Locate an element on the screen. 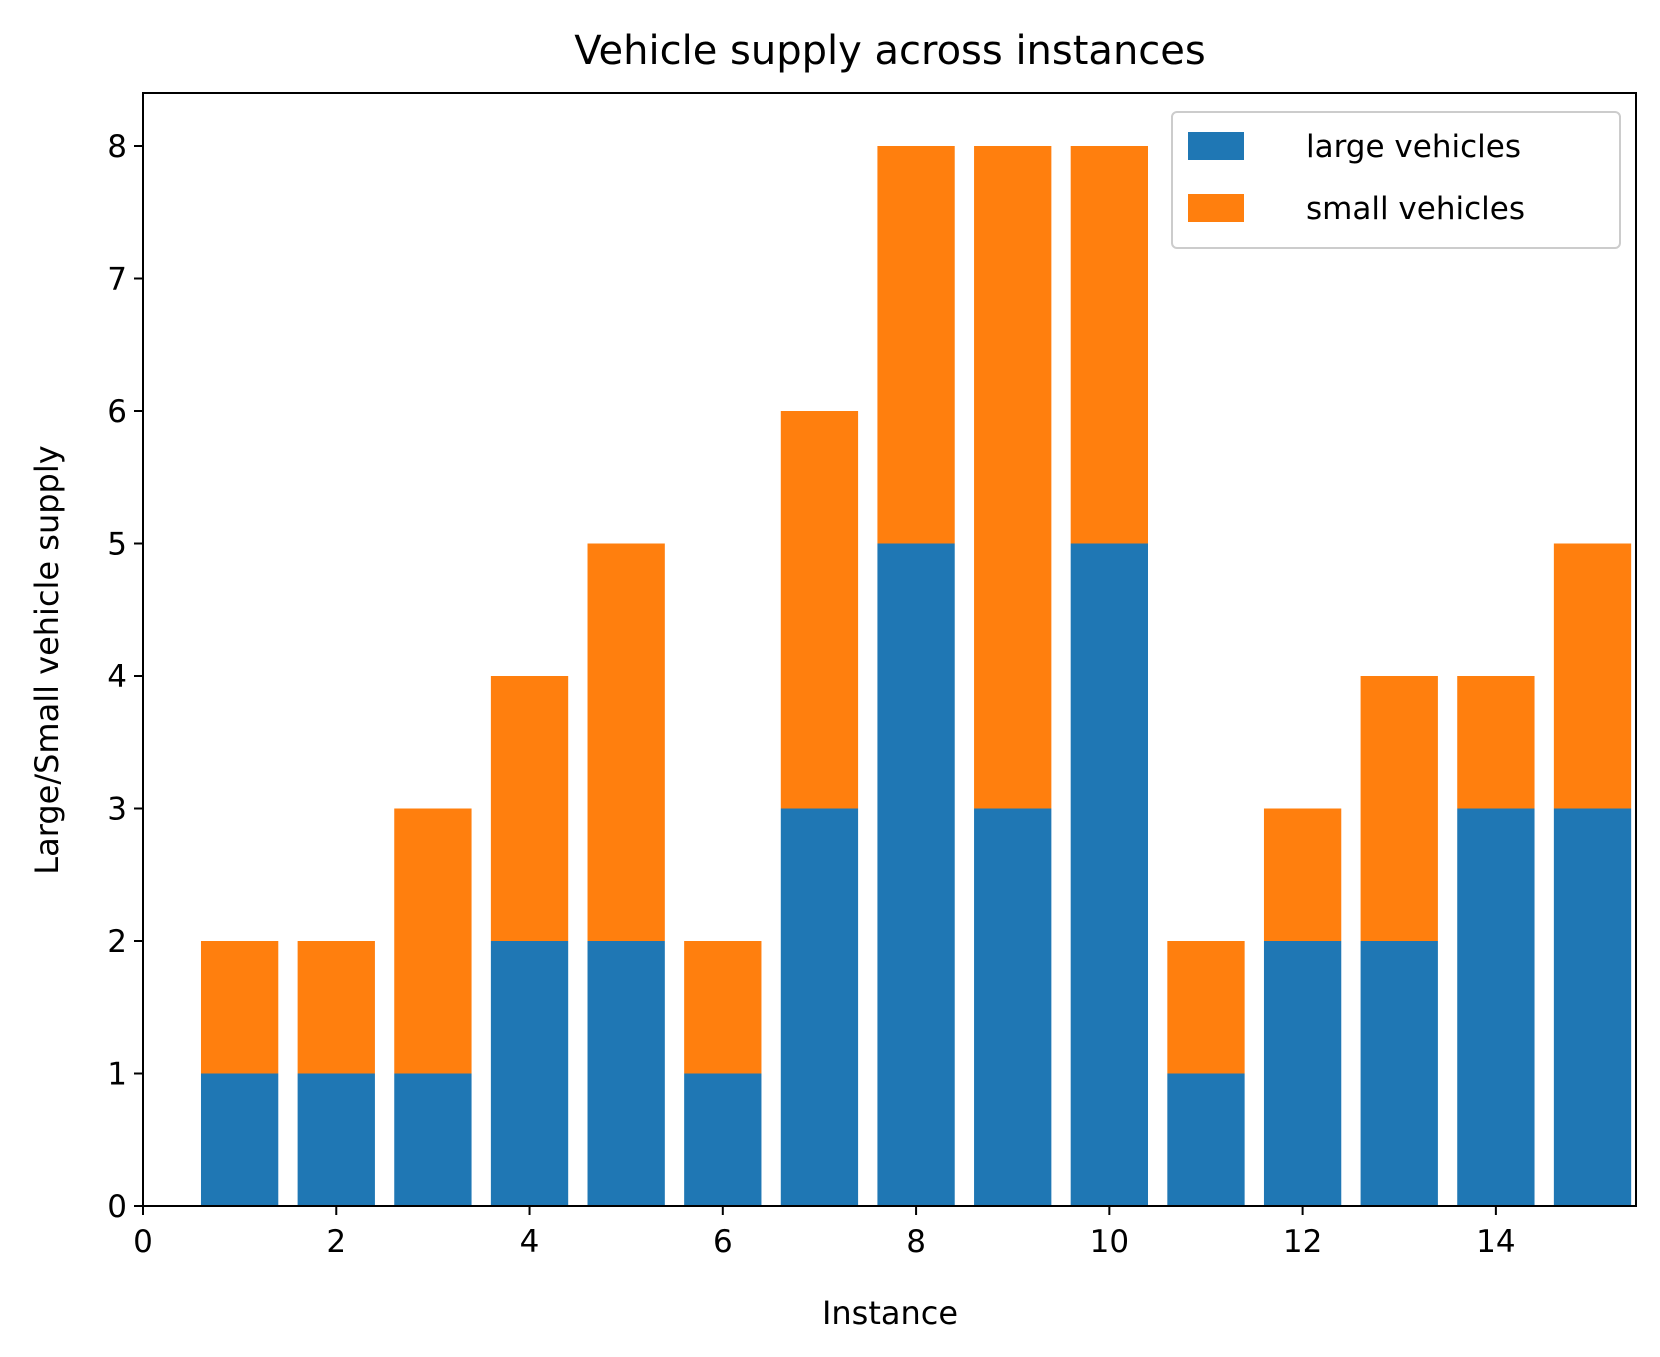 This screenshot has height=1357, width=1660. y-axis-ticks: 0 1 2 3 4 5 6 7 8 is located at coordinates (125, 677).